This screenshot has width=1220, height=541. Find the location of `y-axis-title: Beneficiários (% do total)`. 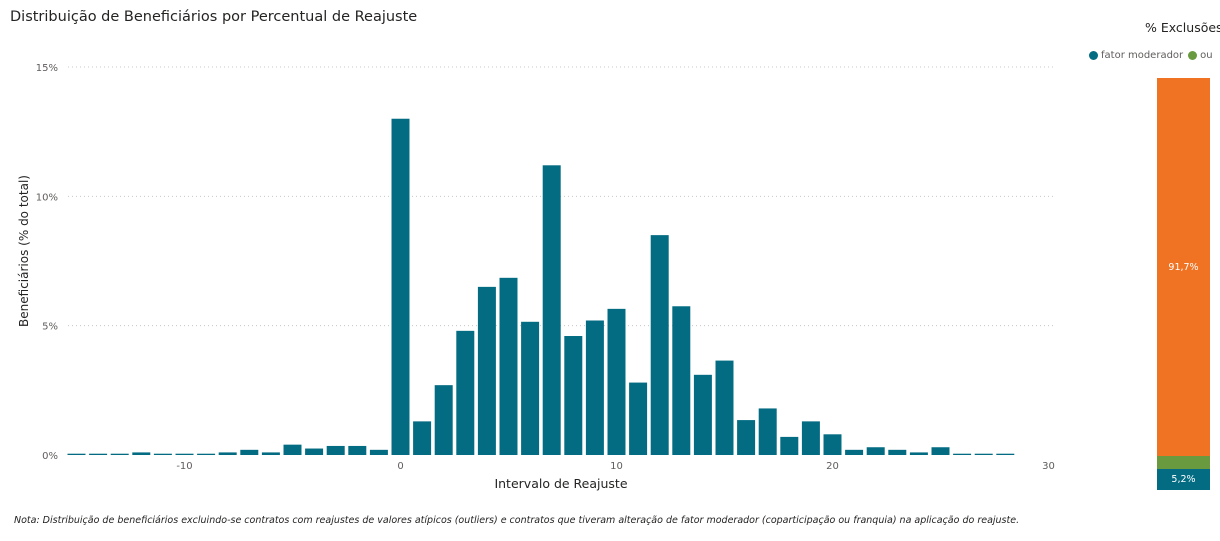

y-axis-title: Beneficiários (% do total) is located at coordinates (24, 251).